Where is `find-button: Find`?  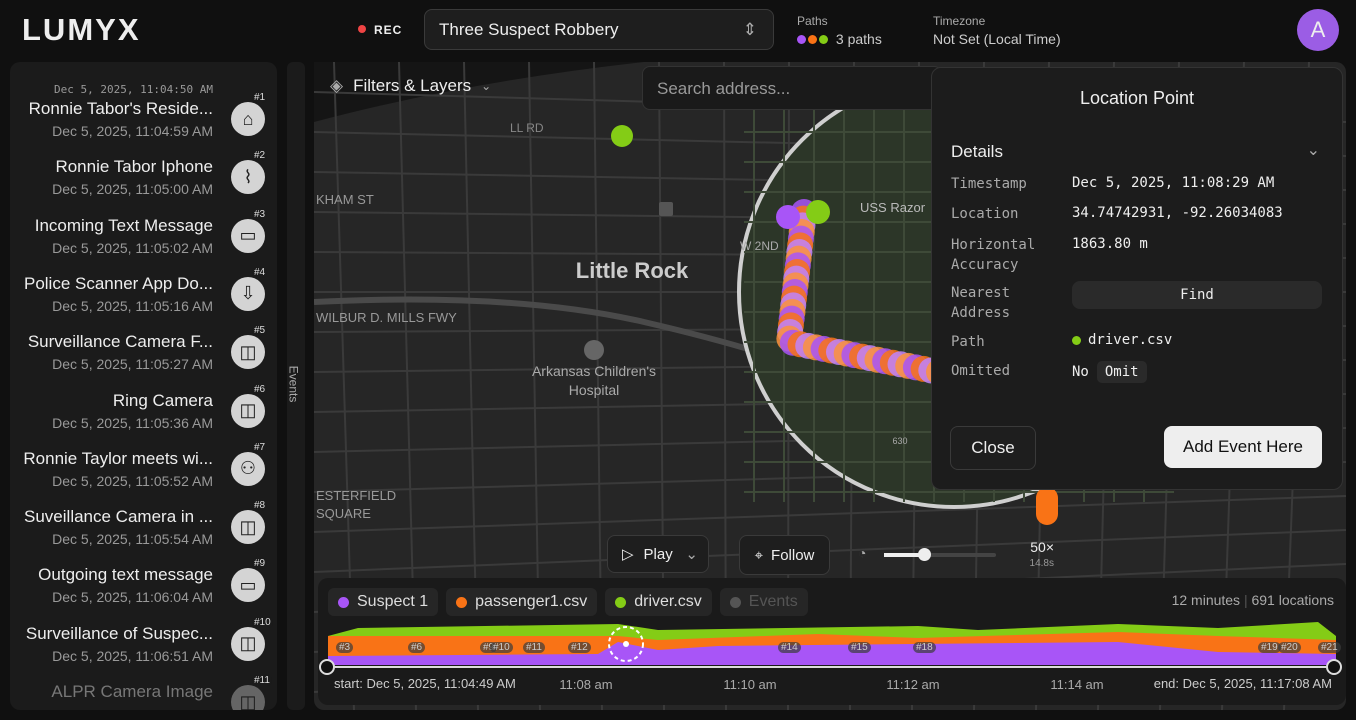 find-button: Find is located at coordinates (1197, 295).